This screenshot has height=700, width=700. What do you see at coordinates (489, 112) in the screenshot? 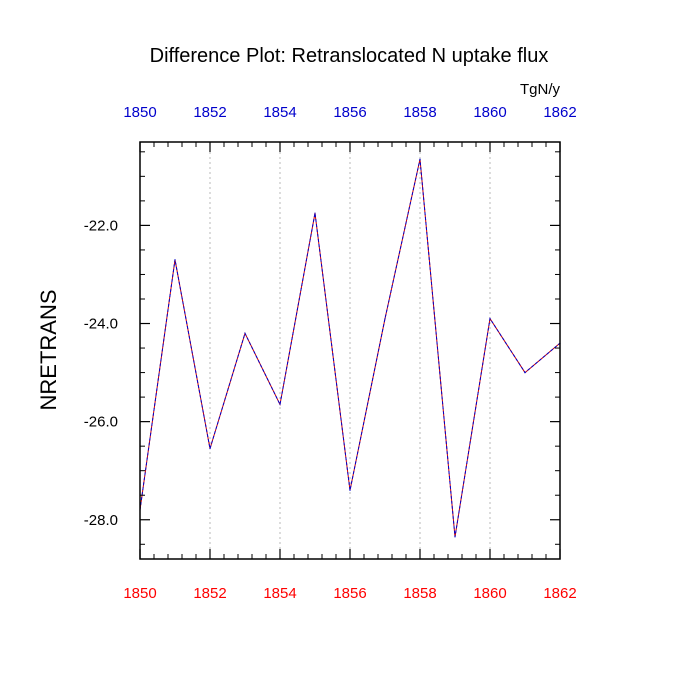
I see `x-tick-label-top-1860: 1860` at bounding box center [489, 112].